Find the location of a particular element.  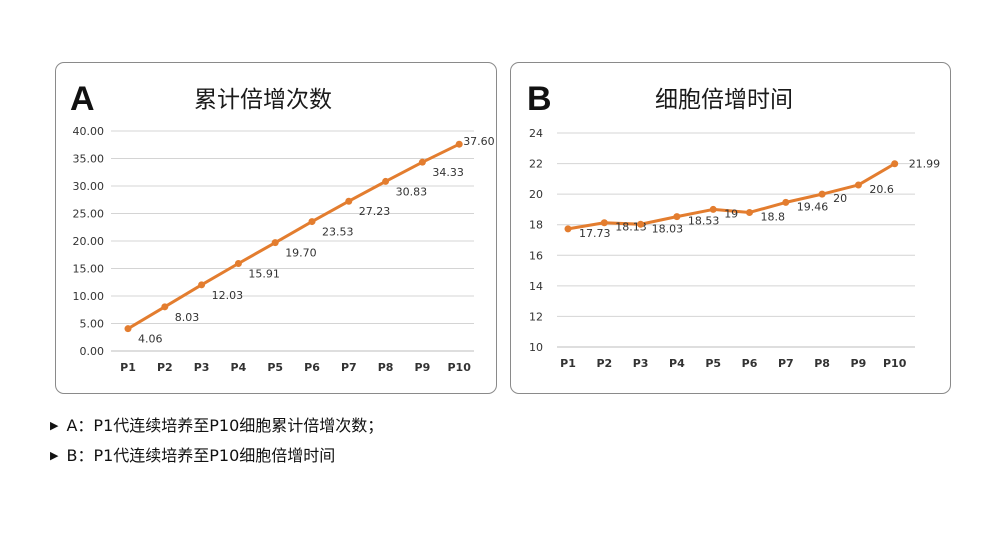

chart-a-data-label: 30.83 is located at coordinates (412, 191).